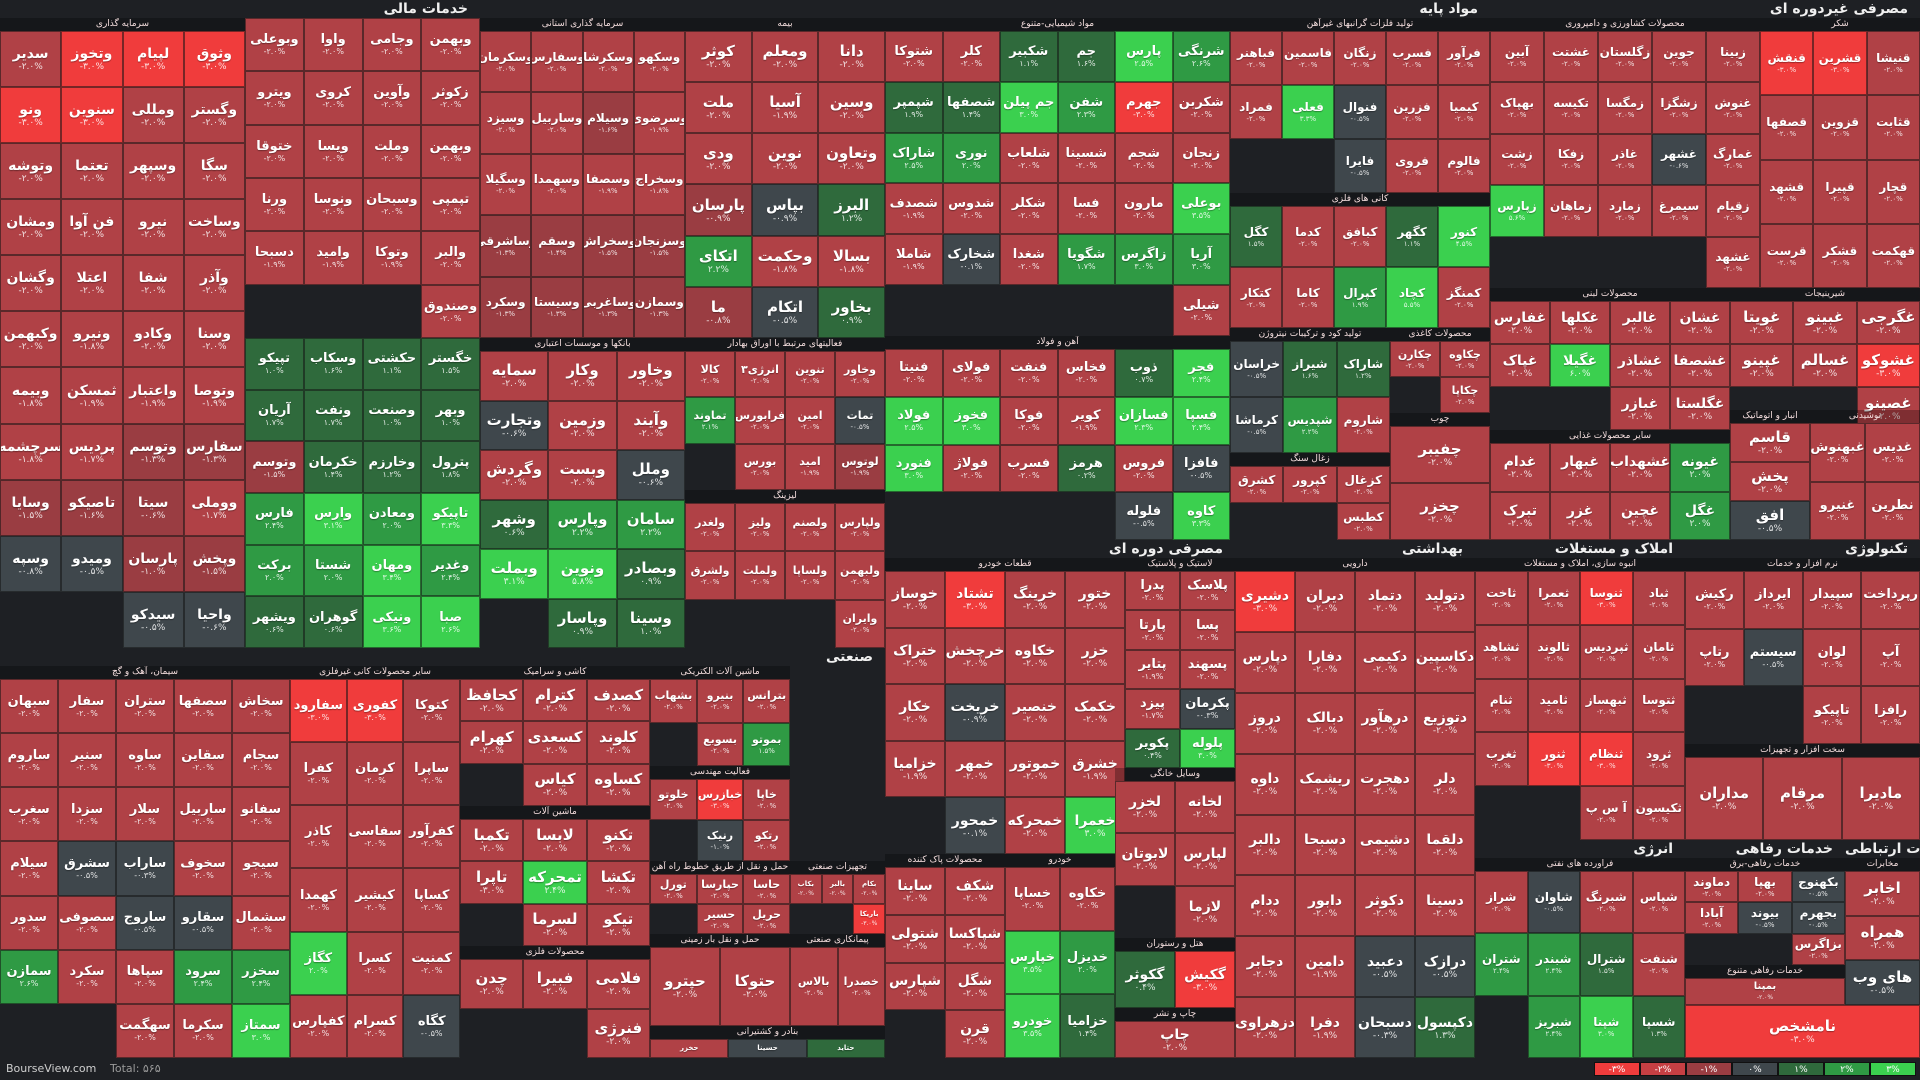 The image size is (1920, 1080). Describe the element at coordinates (1733, 262) in the screenshot. I see `stock-tile: غشهد -۲.۰%` at that location.